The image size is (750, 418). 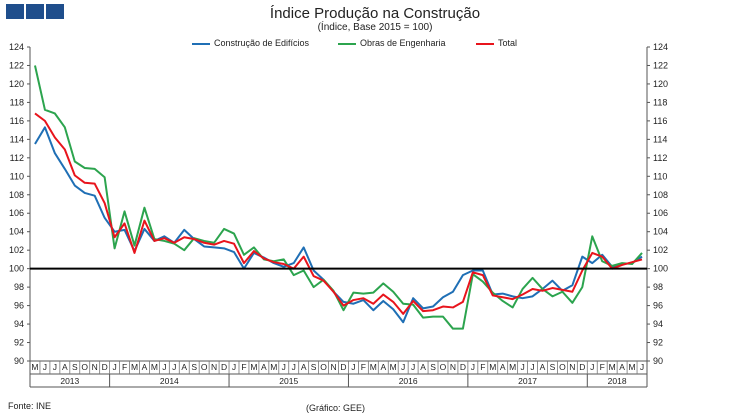 I want to click on y-tick-label-left: 112, so click(x=17, y=158).